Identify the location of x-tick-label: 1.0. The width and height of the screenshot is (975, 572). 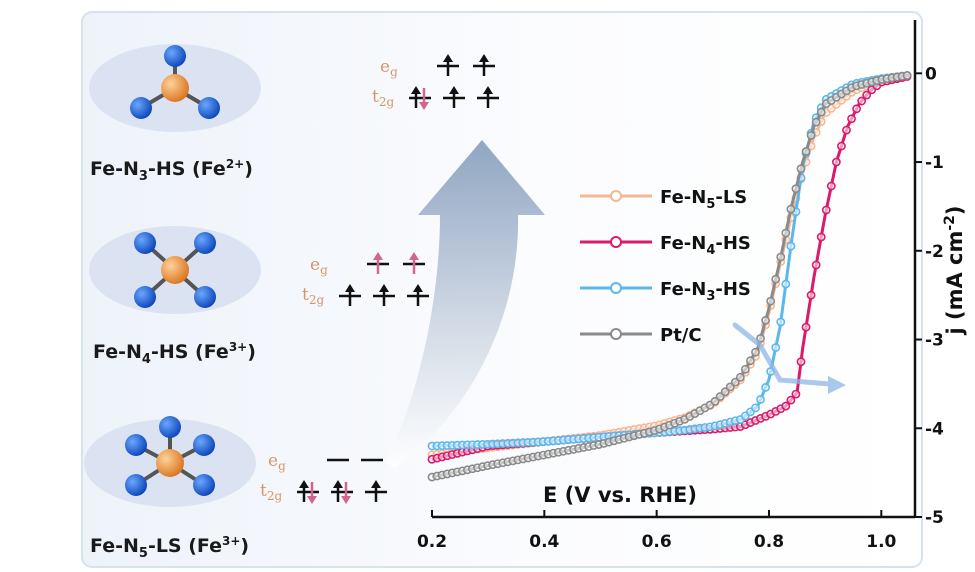
(881, 542).